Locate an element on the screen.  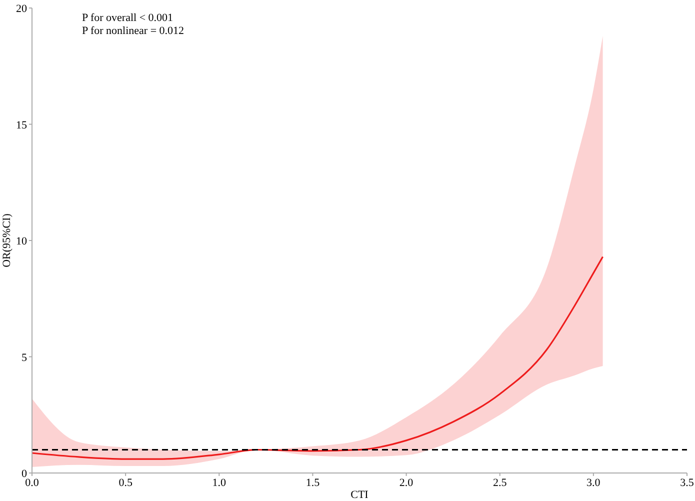
y-tick-label: 5 is located at coordinates (25, 358).